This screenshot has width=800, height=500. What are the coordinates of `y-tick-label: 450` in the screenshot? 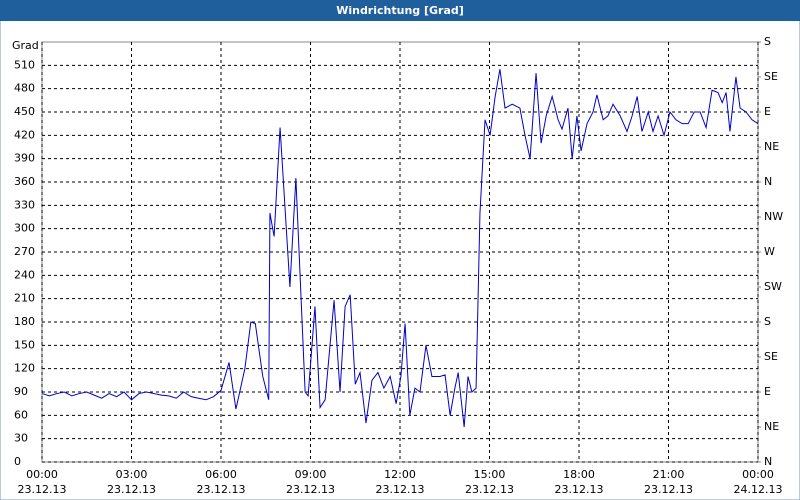 It's located at (24, 111).